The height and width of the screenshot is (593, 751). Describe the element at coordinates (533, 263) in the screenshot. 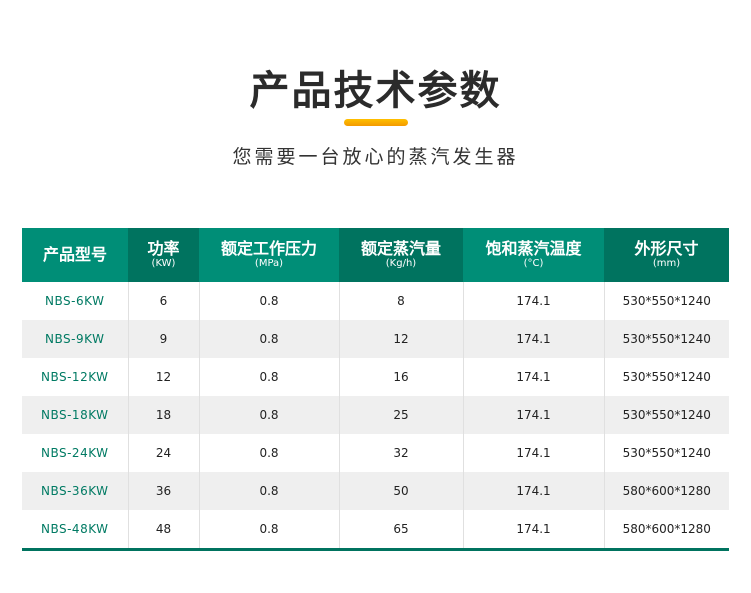

I see `header-unit: (°C)` at that location.